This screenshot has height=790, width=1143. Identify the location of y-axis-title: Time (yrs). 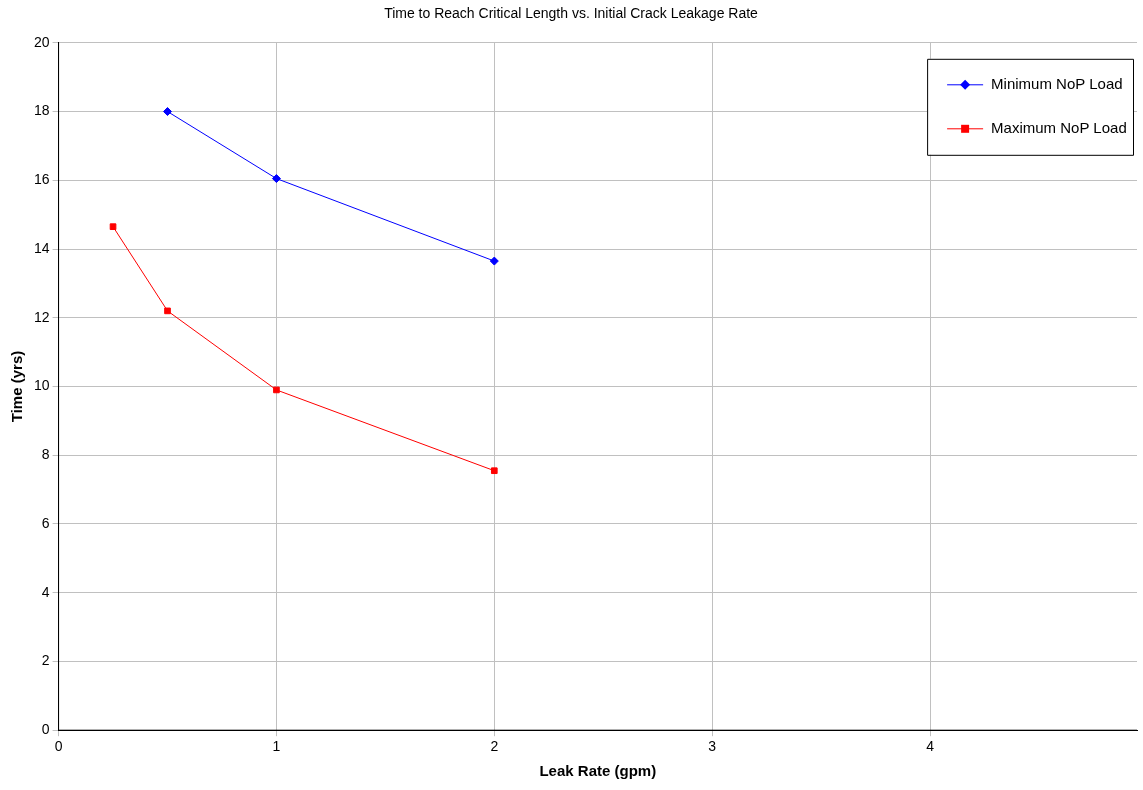
(17, 386).